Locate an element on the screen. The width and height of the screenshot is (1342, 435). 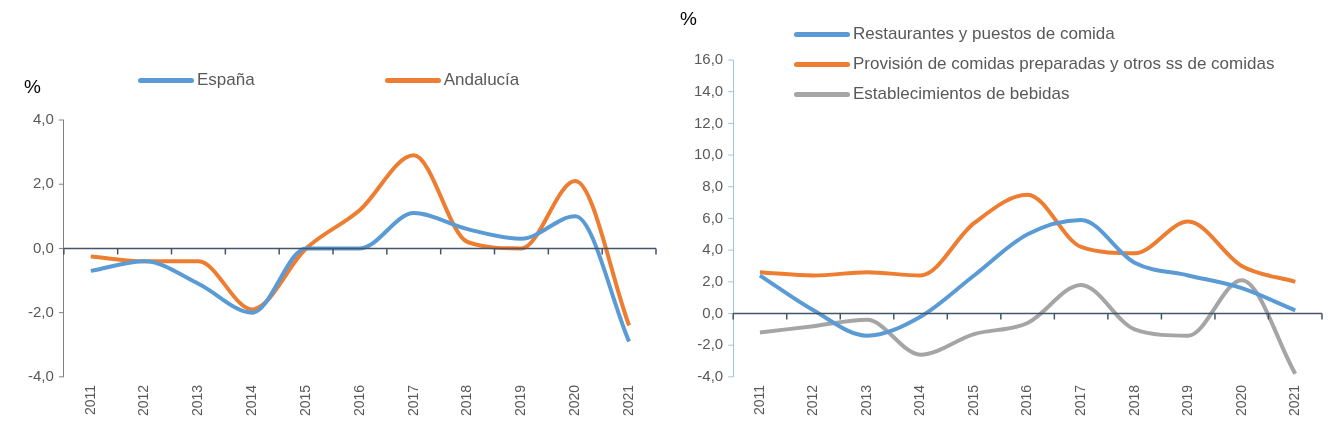
legend-label: Restaurantes y puestos de comida is located at coordinates (984, 34).